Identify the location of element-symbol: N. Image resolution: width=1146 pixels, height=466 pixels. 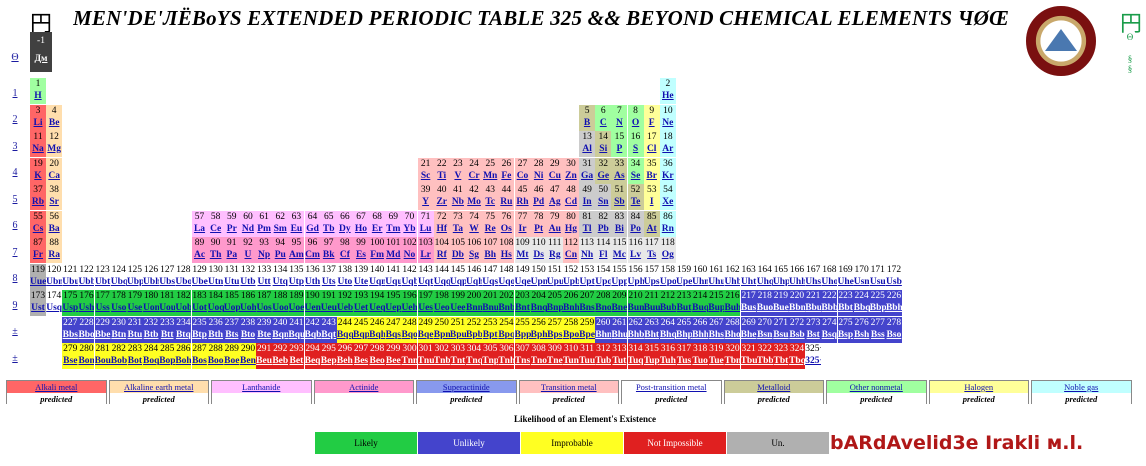
(619, 122).